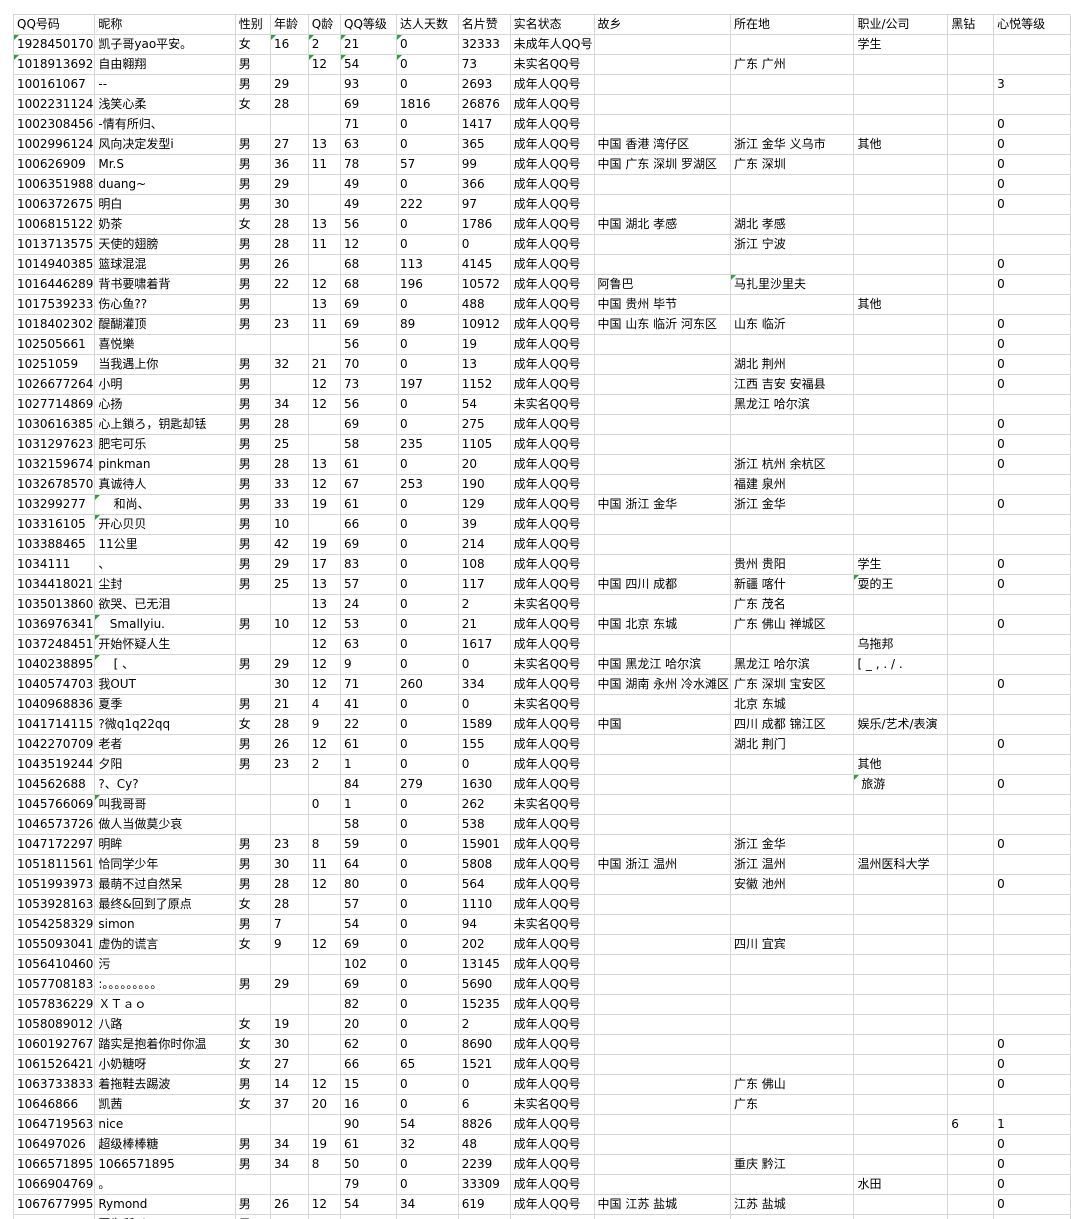  Describe the element at coordinates (289, 1144) in the screenshot. I see `cell-age: 34` at that location.